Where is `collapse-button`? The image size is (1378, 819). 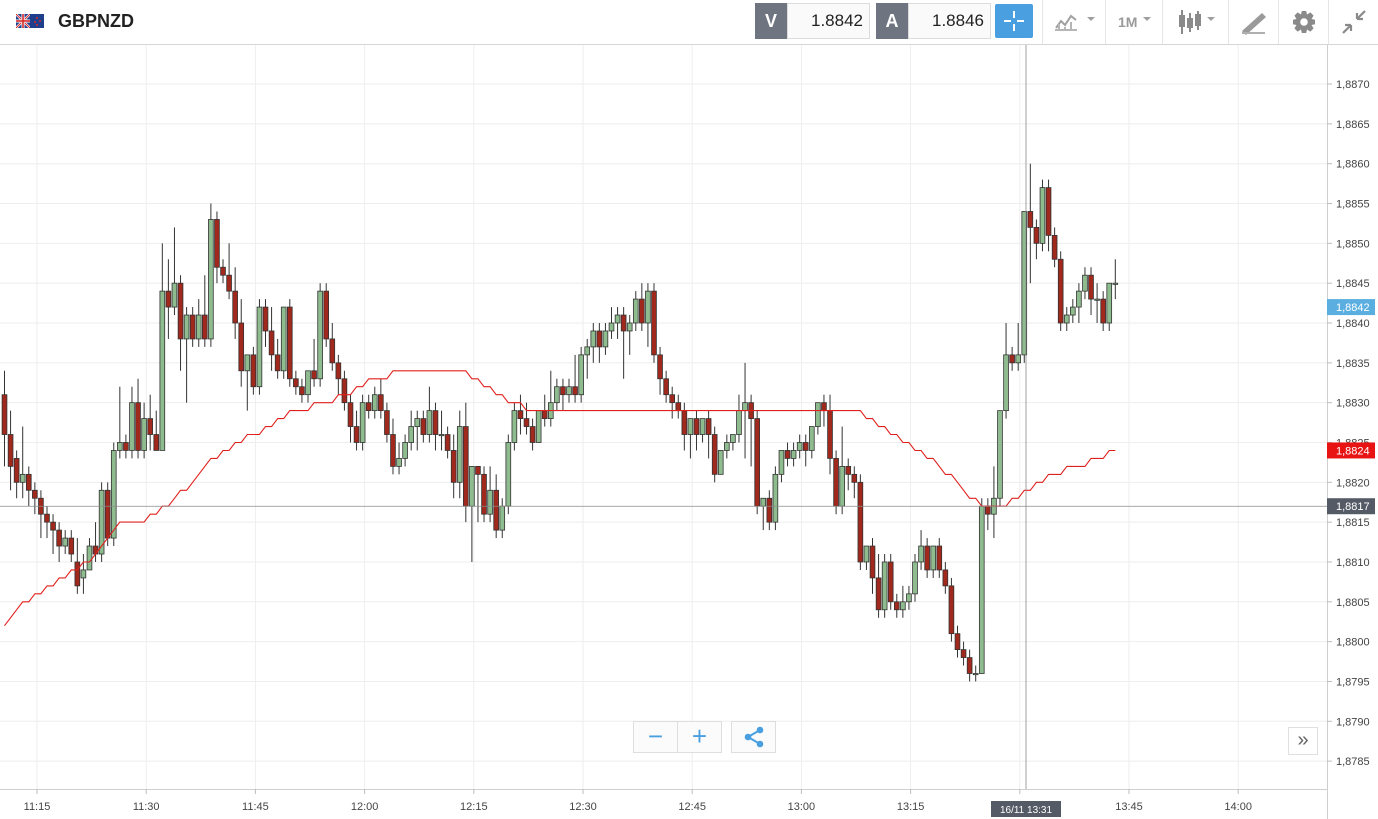 collapse-button is located at coordinates (1353, 22).